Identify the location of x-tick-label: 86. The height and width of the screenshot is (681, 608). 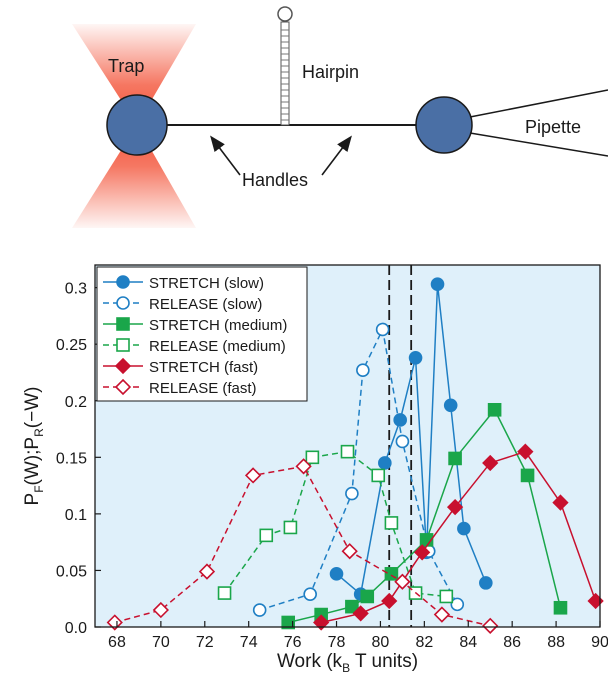
(512, 642).